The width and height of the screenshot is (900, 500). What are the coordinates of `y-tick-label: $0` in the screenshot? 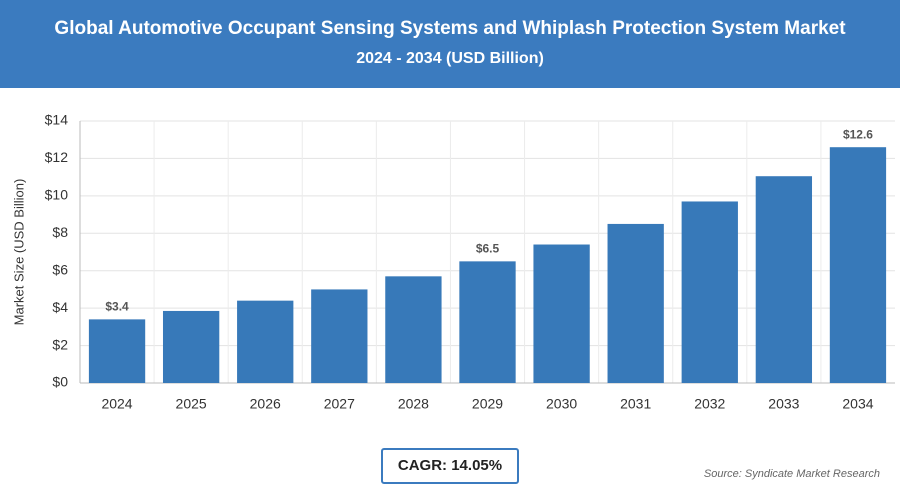 It's located at (60, 382).